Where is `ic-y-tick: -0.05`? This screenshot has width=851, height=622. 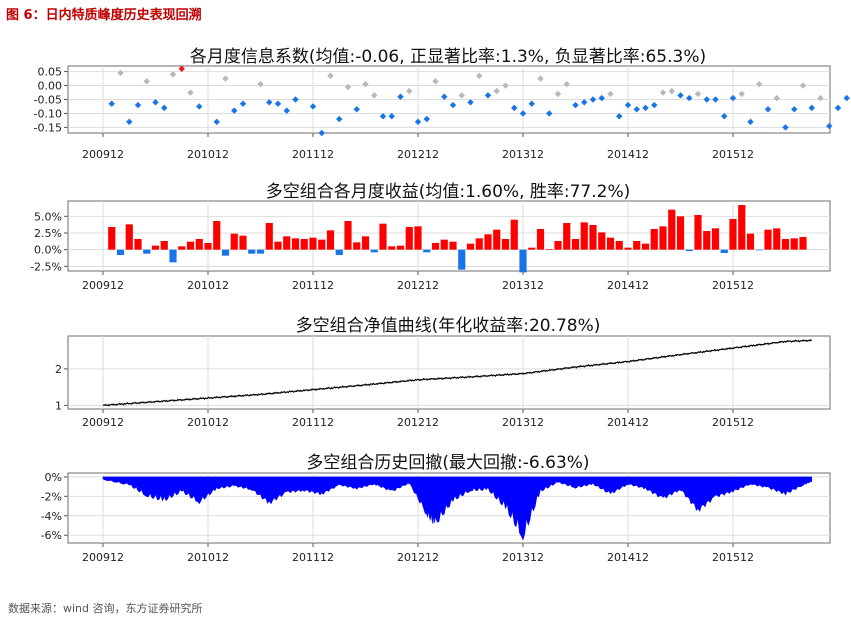 ic-y-tick: -0.05 is located at coordinates (48, 100).